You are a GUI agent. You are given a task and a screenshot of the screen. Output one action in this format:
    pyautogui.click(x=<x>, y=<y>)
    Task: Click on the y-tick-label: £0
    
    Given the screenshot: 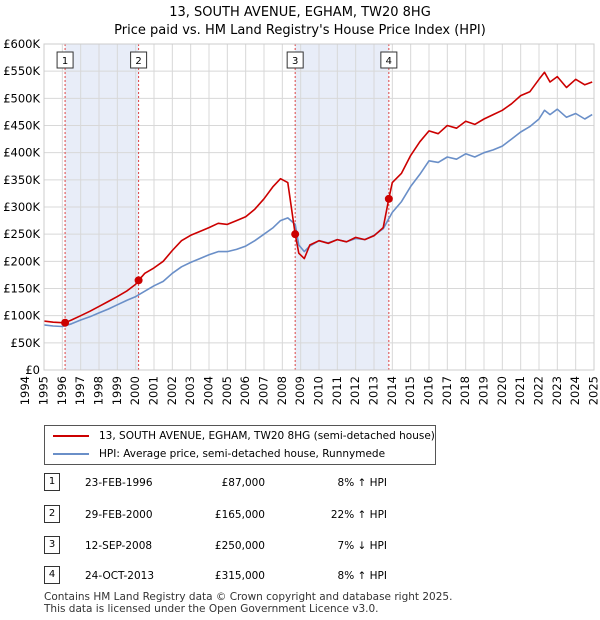 What is the action you would take?
    pyautogui.click(x=32, y=370)
    